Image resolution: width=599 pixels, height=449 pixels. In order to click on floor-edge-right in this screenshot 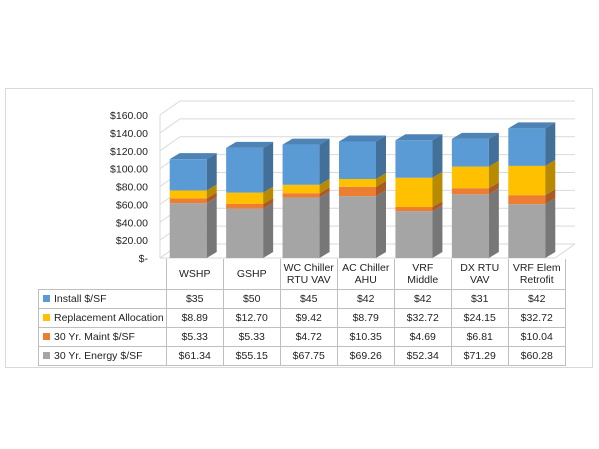, I will do `click(565, 251)`.